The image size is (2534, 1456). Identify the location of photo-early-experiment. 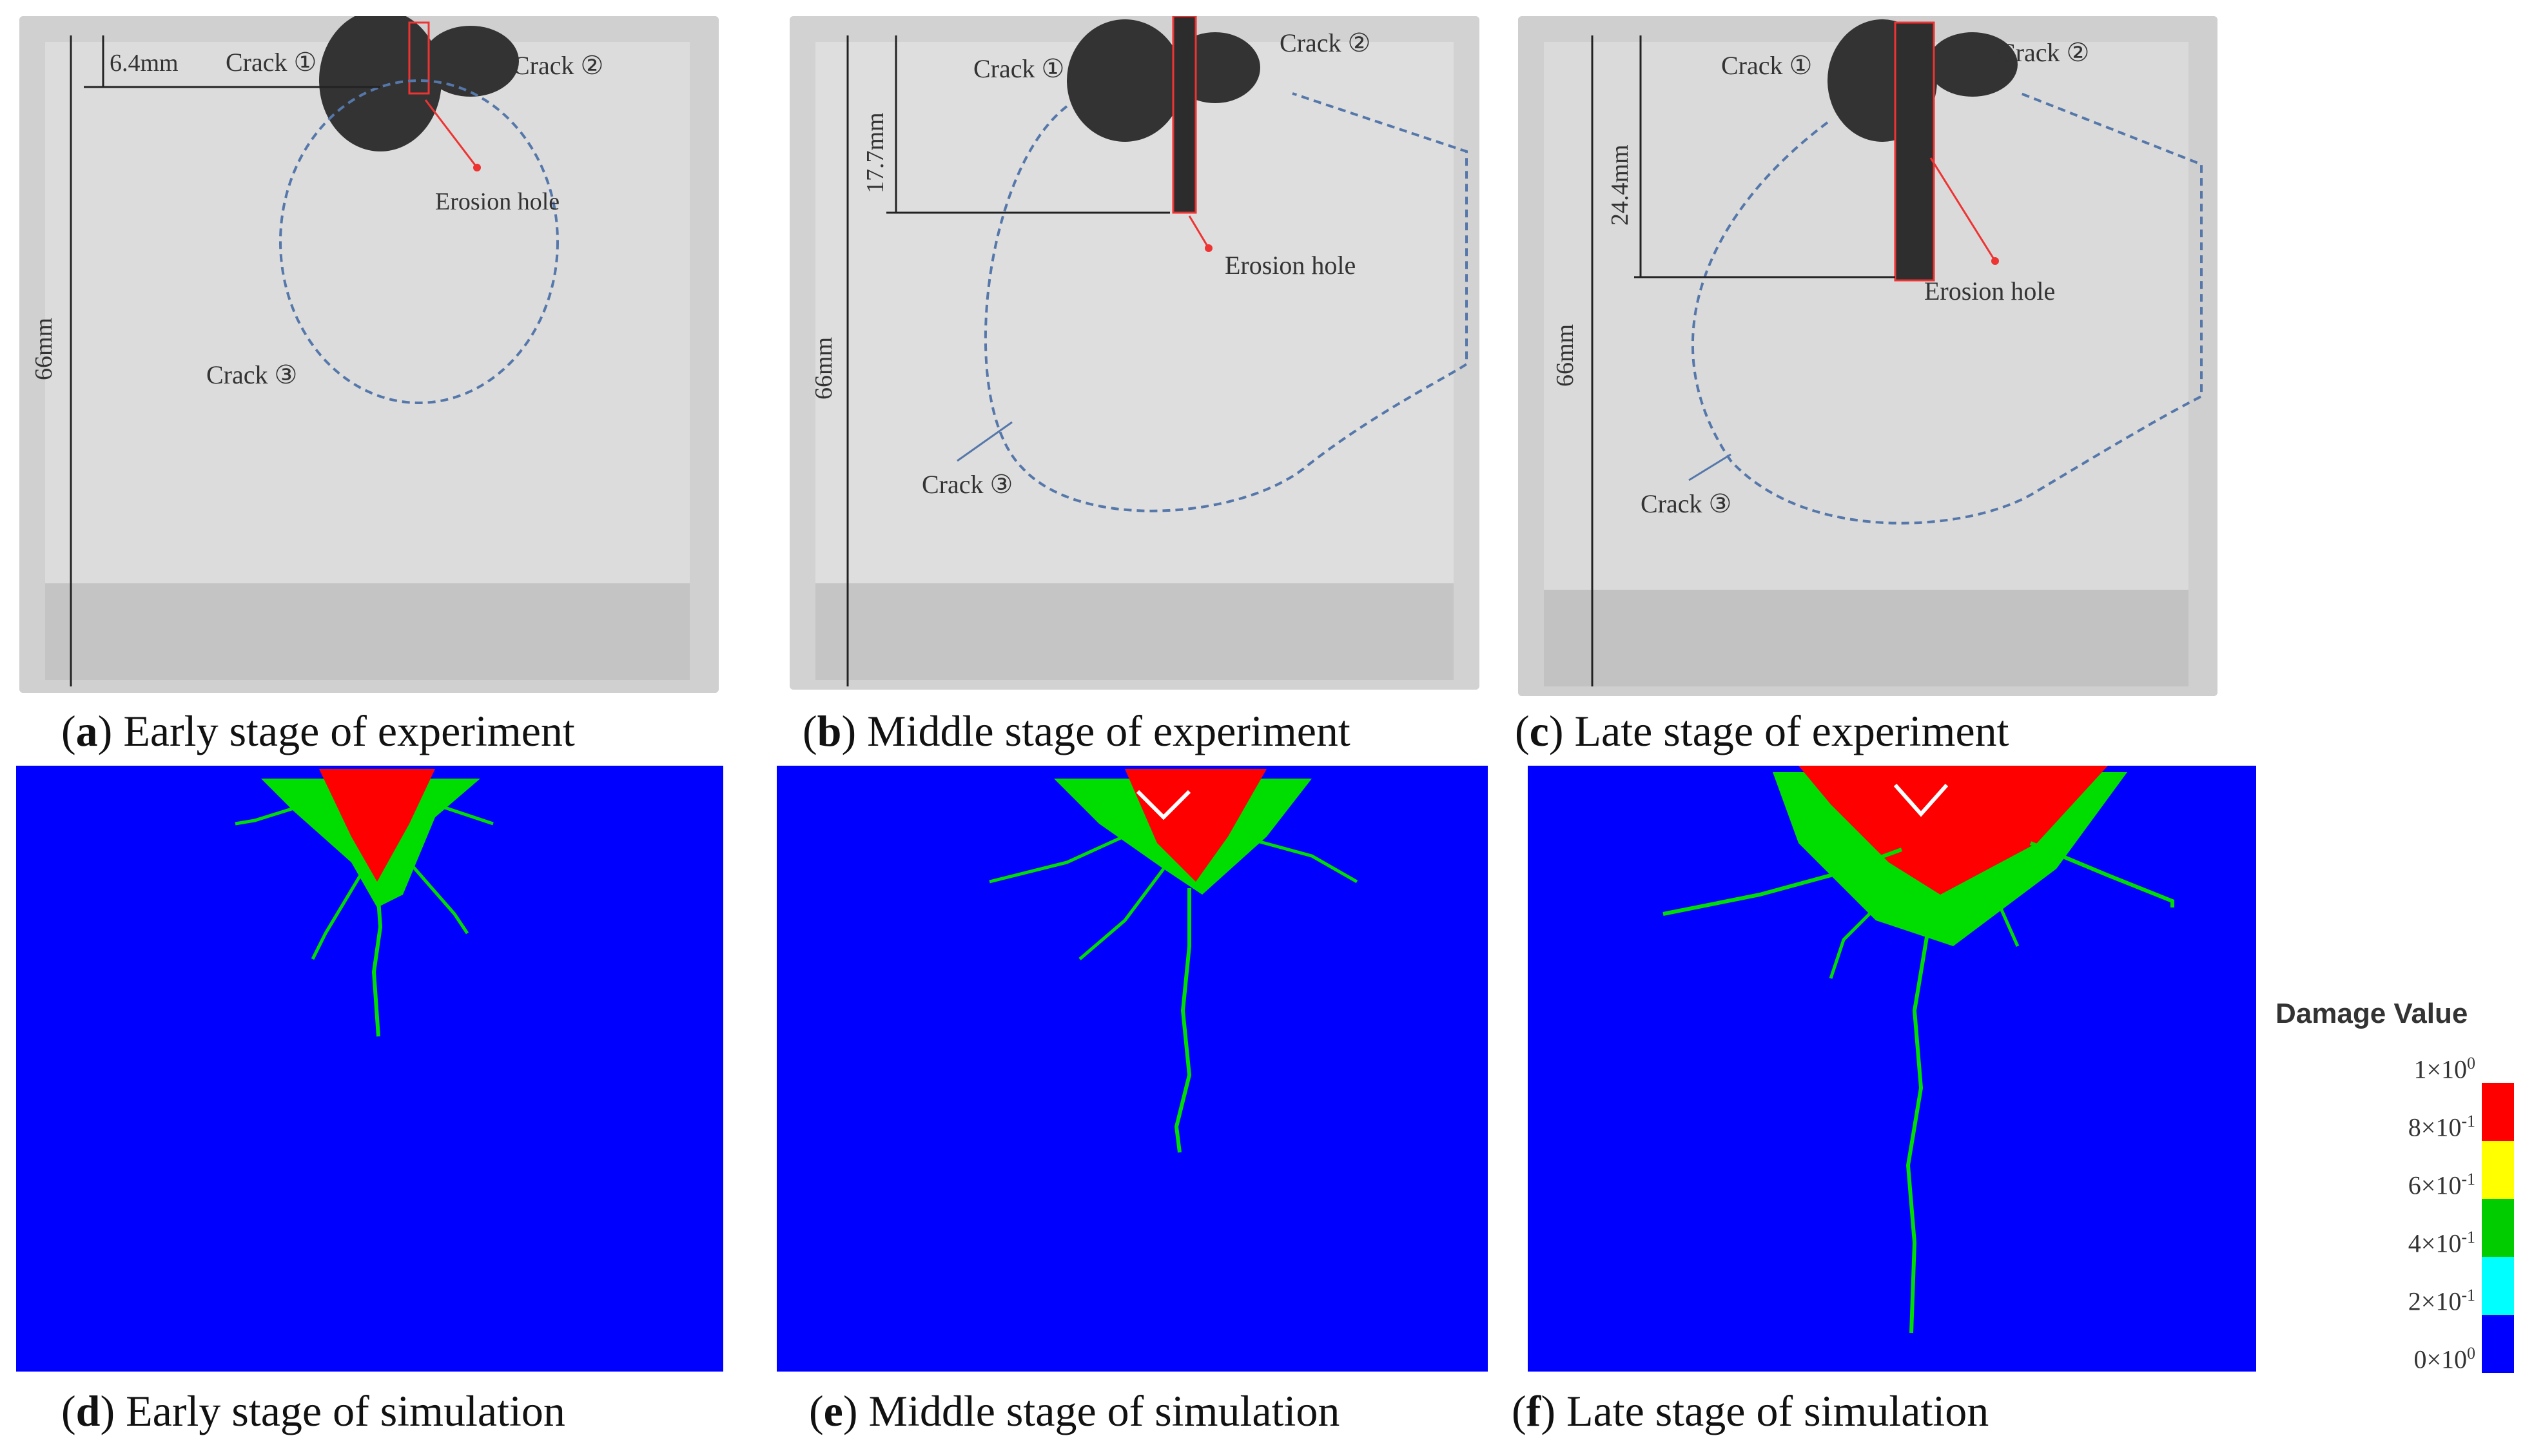
(369, 354).